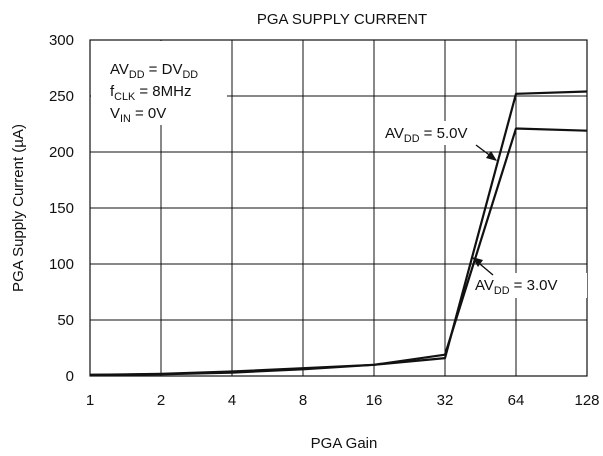 This screenshot has width=603, height=456. I want to click on y-tick-label: 100, so click(61, 264).